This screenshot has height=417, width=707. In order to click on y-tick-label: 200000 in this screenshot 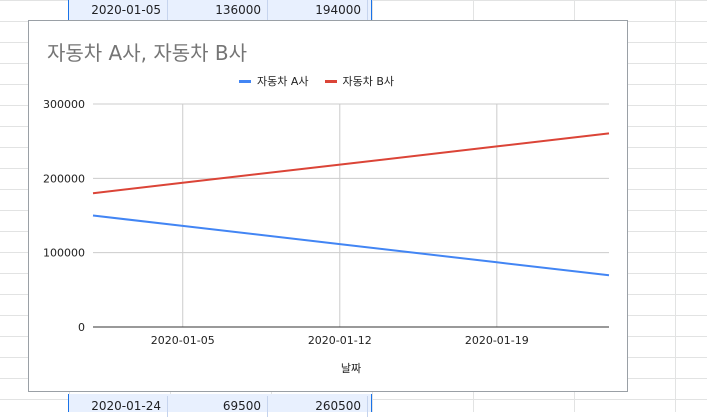, I will do `click(64, 178)`.